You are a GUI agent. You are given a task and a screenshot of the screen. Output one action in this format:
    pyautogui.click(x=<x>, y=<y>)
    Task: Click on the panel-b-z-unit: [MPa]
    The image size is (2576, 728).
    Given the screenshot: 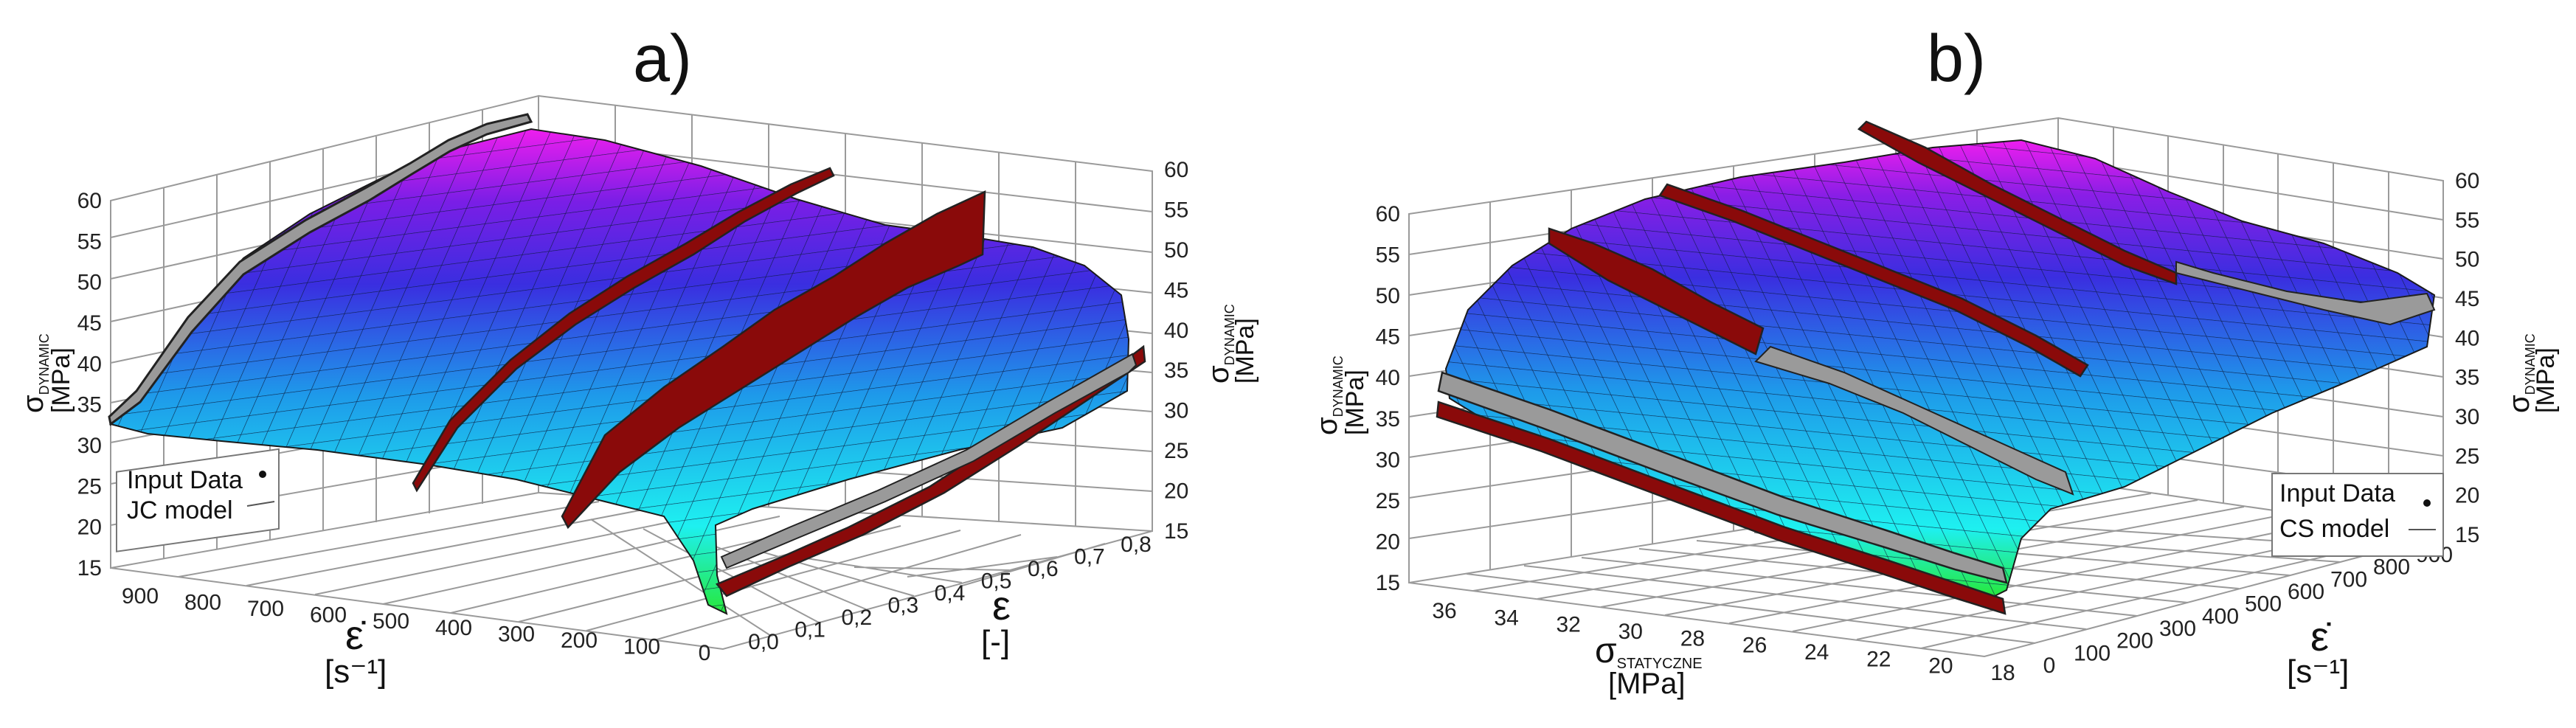 What is the action you would take?
    pyautogui.click(x=1355, y=402)
    